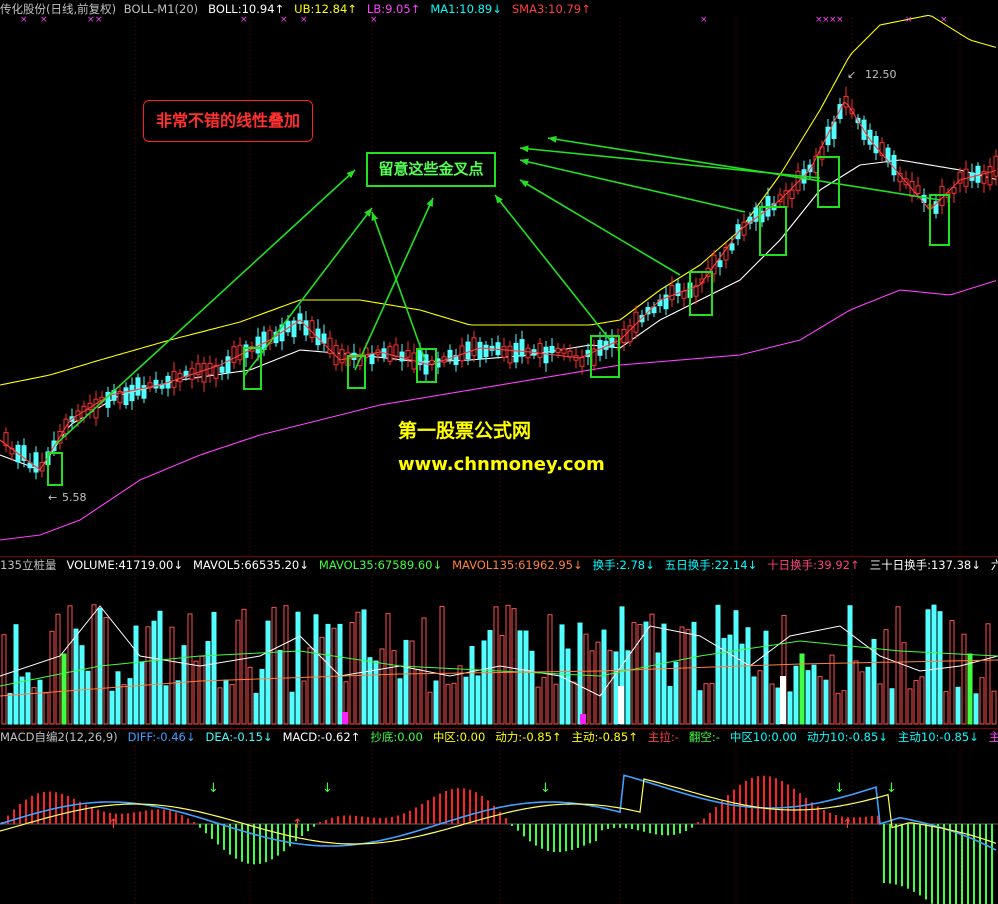 The image size is (998, 904). What do you see at coordinates (813, 565) in the screenshot?
I see `indicator-value: 十日换手:39.92↑` at bounding box center [813, 565].